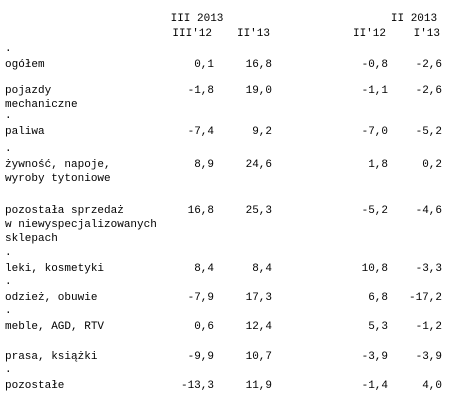 This screenshot has height=407, width=450. What do you see at coordinates (51, 298) in the screenshot?
I see `row-label: odzież, obuwie` at bounding box center [51, 298].